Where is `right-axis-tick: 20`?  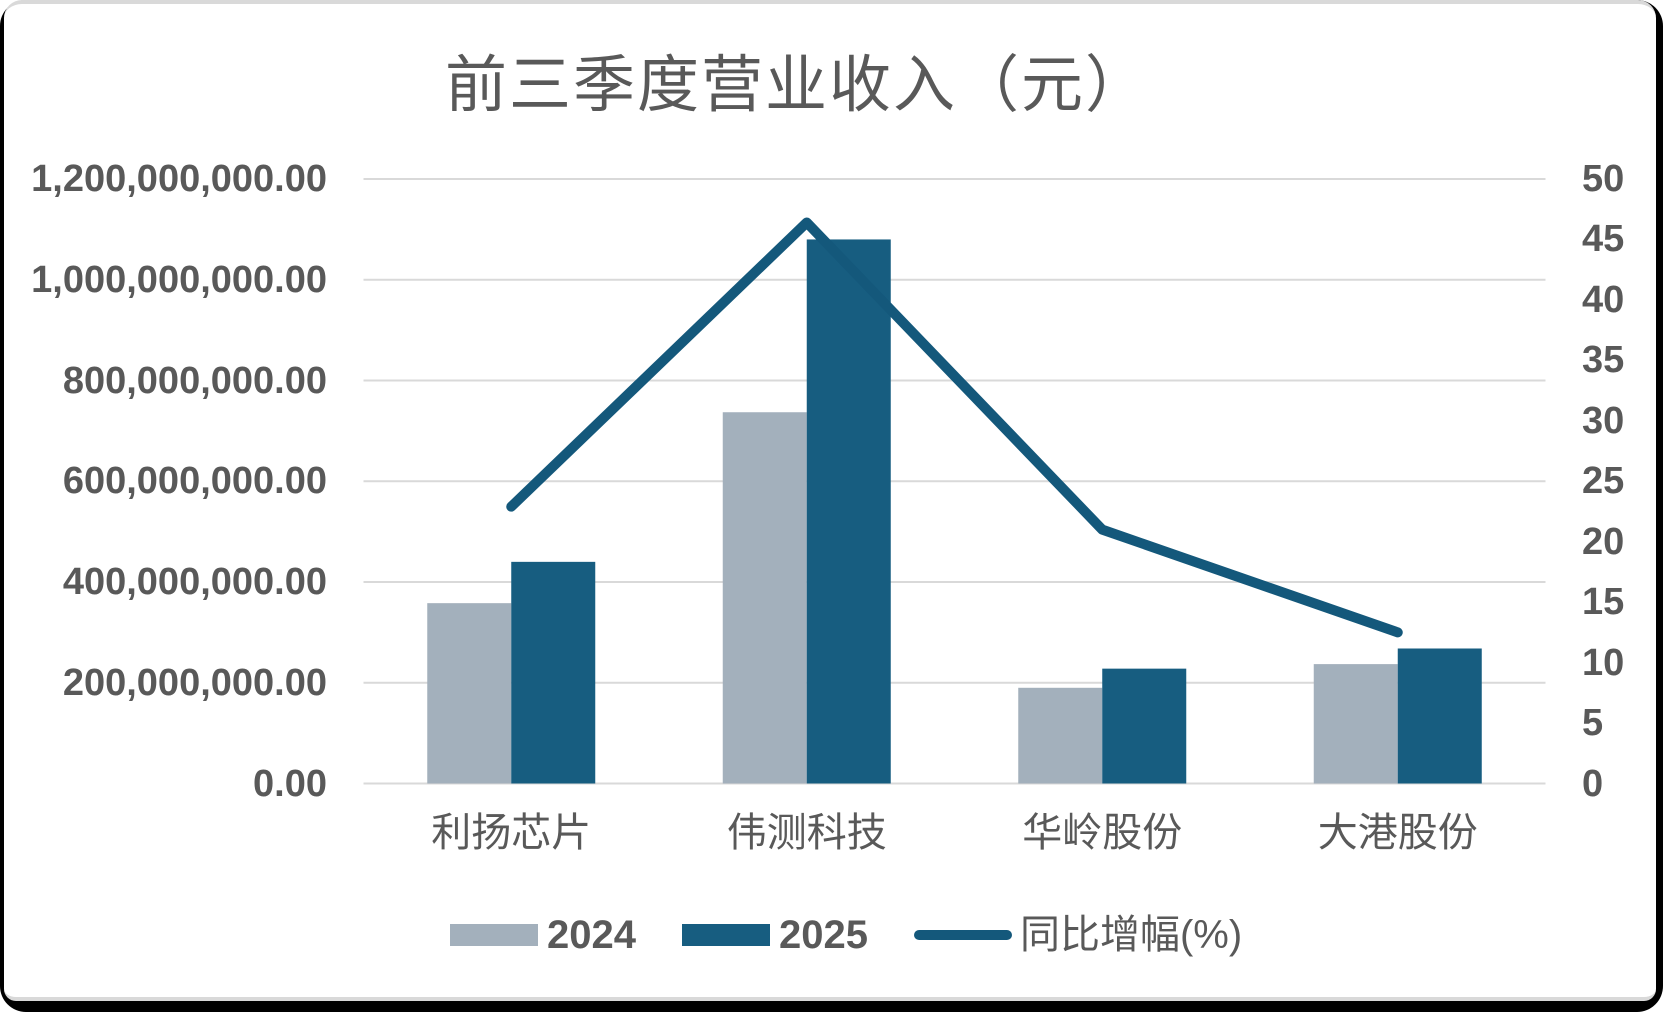 right-axis-tick: 20 is located at coordinates (1603, 541).